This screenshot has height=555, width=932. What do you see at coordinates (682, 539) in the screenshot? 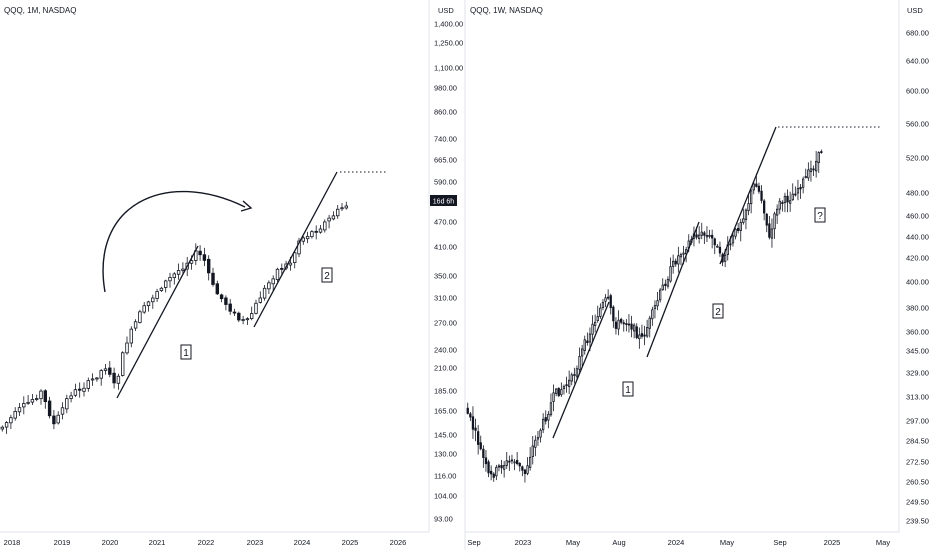
I see `right-time-axis: Sep 2023 May Aug 2024 May Sep 2025 May` at bounding box center [682, 539].